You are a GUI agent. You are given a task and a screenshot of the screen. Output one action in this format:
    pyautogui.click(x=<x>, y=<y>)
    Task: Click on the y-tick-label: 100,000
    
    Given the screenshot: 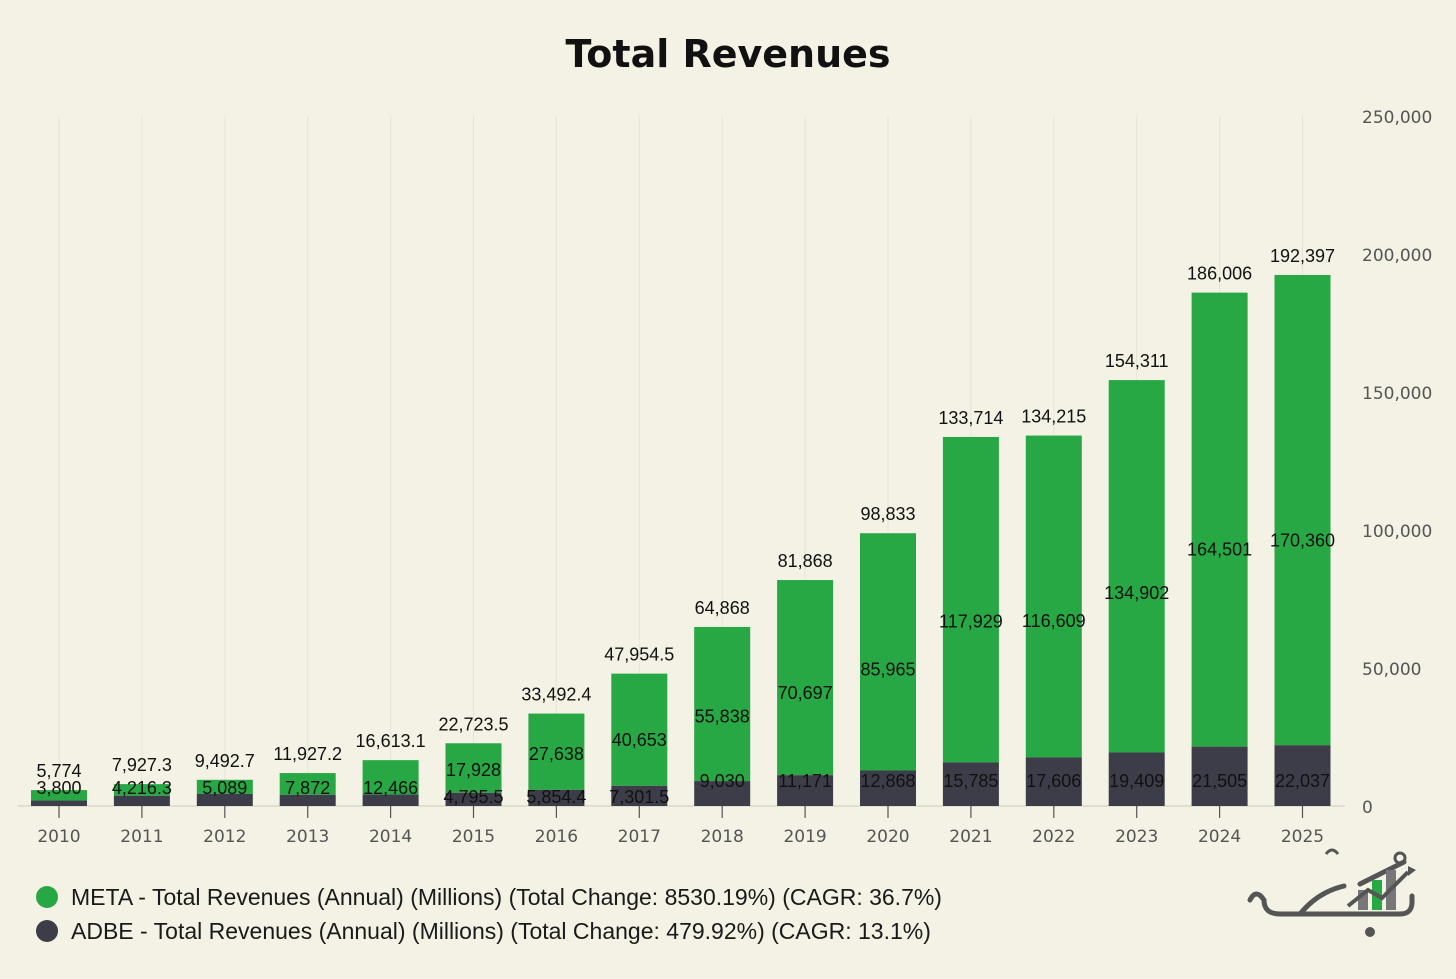 What is the action you would take?
    pyautogui.click(x=1397, y=532)
    